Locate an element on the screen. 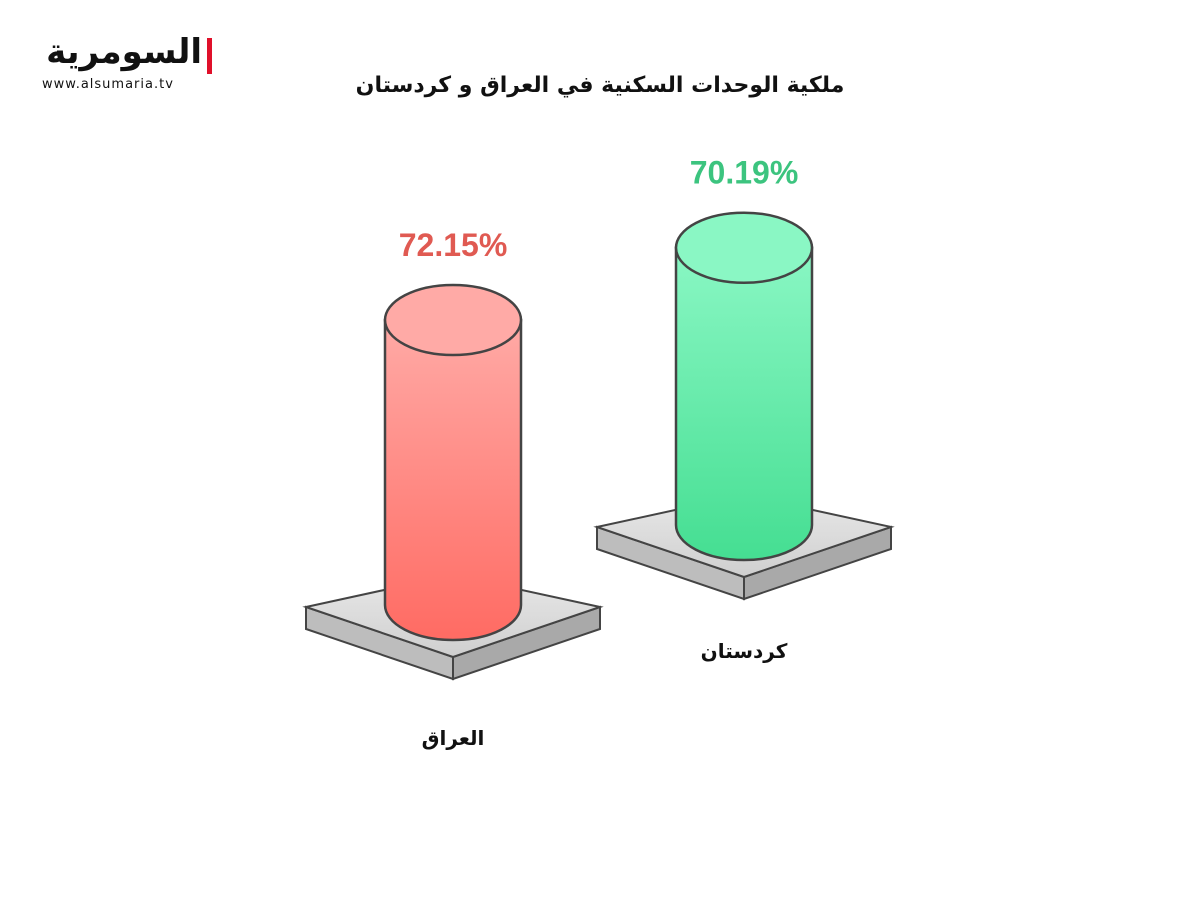  value-label: 72.15% is located at coordinates (453, 245).